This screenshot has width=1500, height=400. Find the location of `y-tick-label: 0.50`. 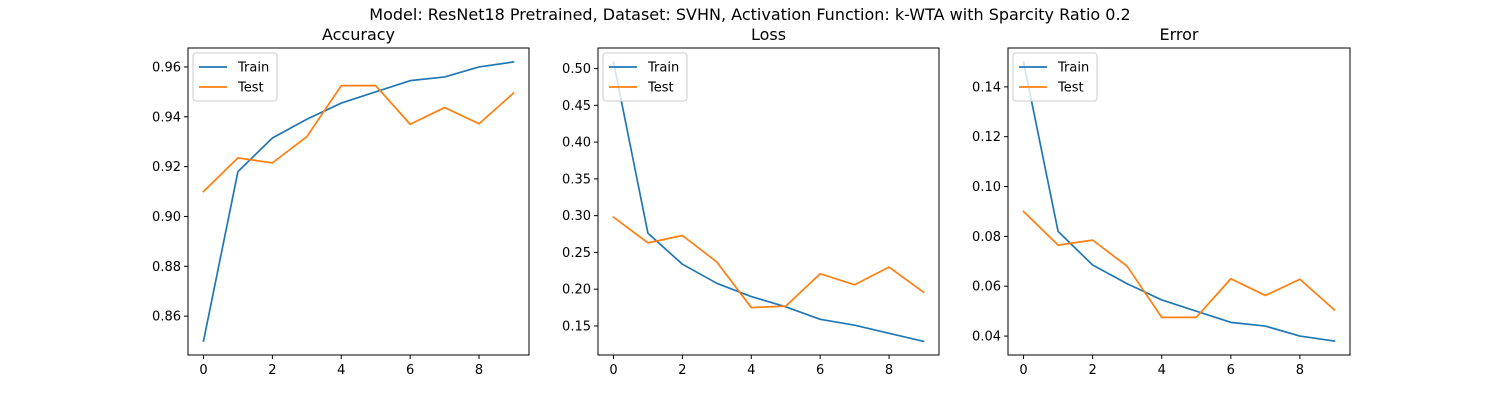

y-tick-label: 0.50 is located at coordinates (576, 69).